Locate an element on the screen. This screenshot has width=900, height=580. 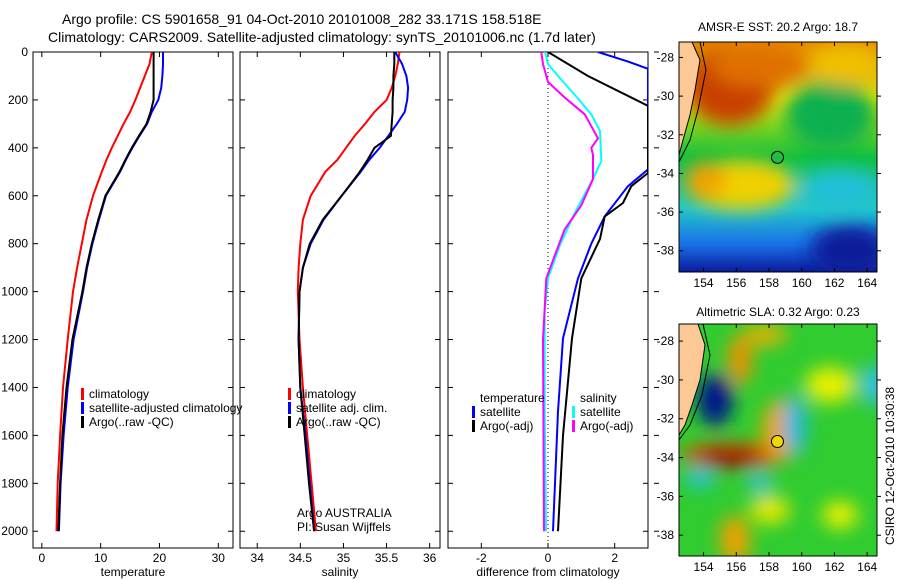
y-tick-label: 1400 is located at coordinates (14, 387).